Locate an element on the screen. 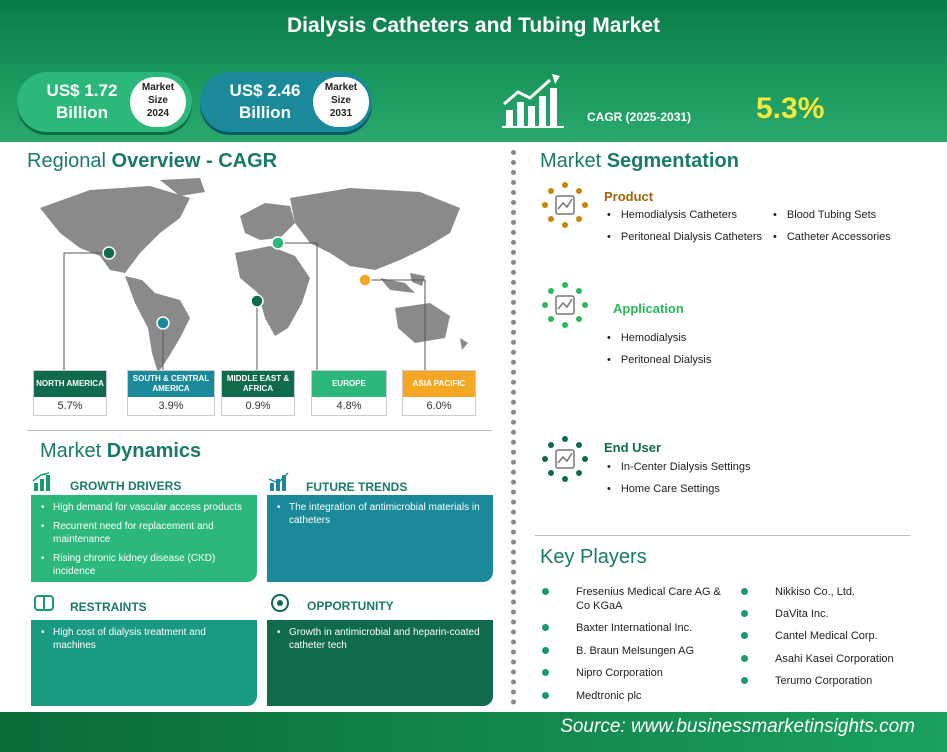  market-dynamics-title: Market Dynamics is located at coordinates (121, 451).